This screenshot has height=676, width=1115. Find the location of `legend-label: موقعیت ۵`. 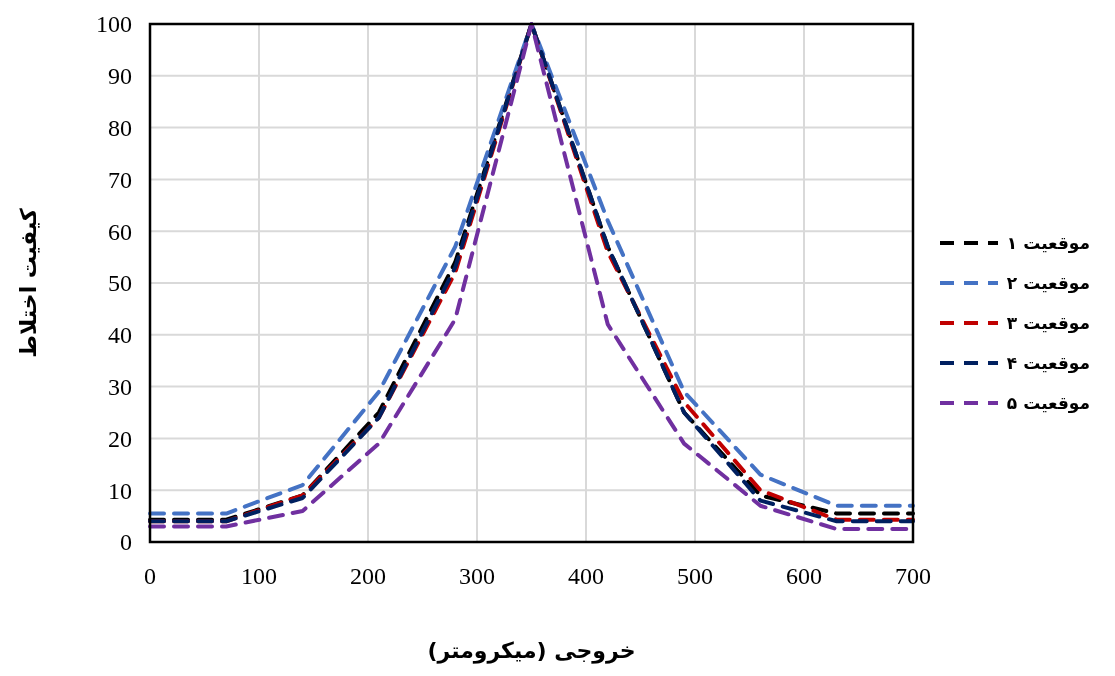

legend-label: موقعیت ۵ is located at coordinates (1048, 403).